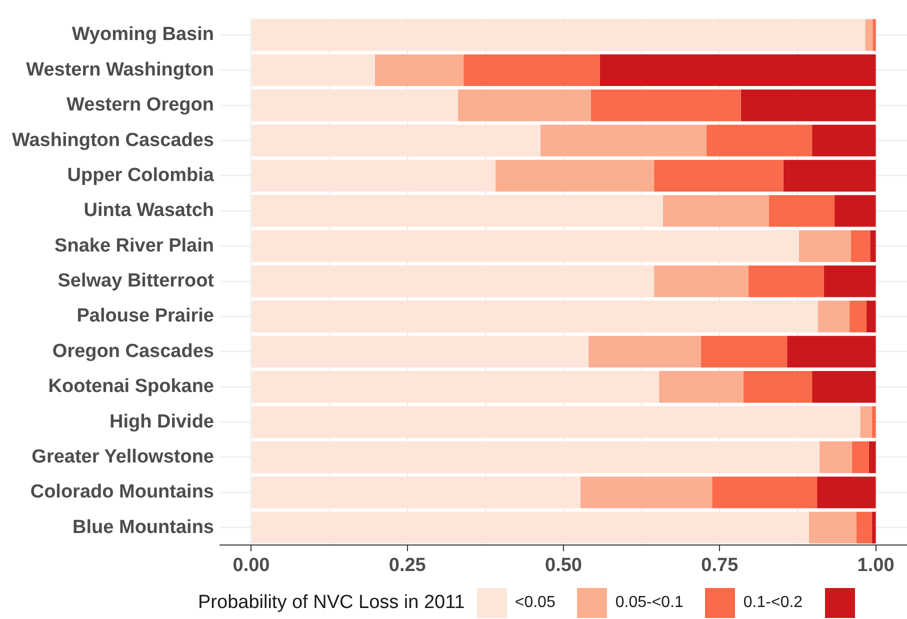 The height and width of the screenshot is (619, 907). What do you see at coordinates (331, 603) in the screenshot?
I see `legend-title: Probability of NVC Loss in 2011` at bounding box center [331, 603].